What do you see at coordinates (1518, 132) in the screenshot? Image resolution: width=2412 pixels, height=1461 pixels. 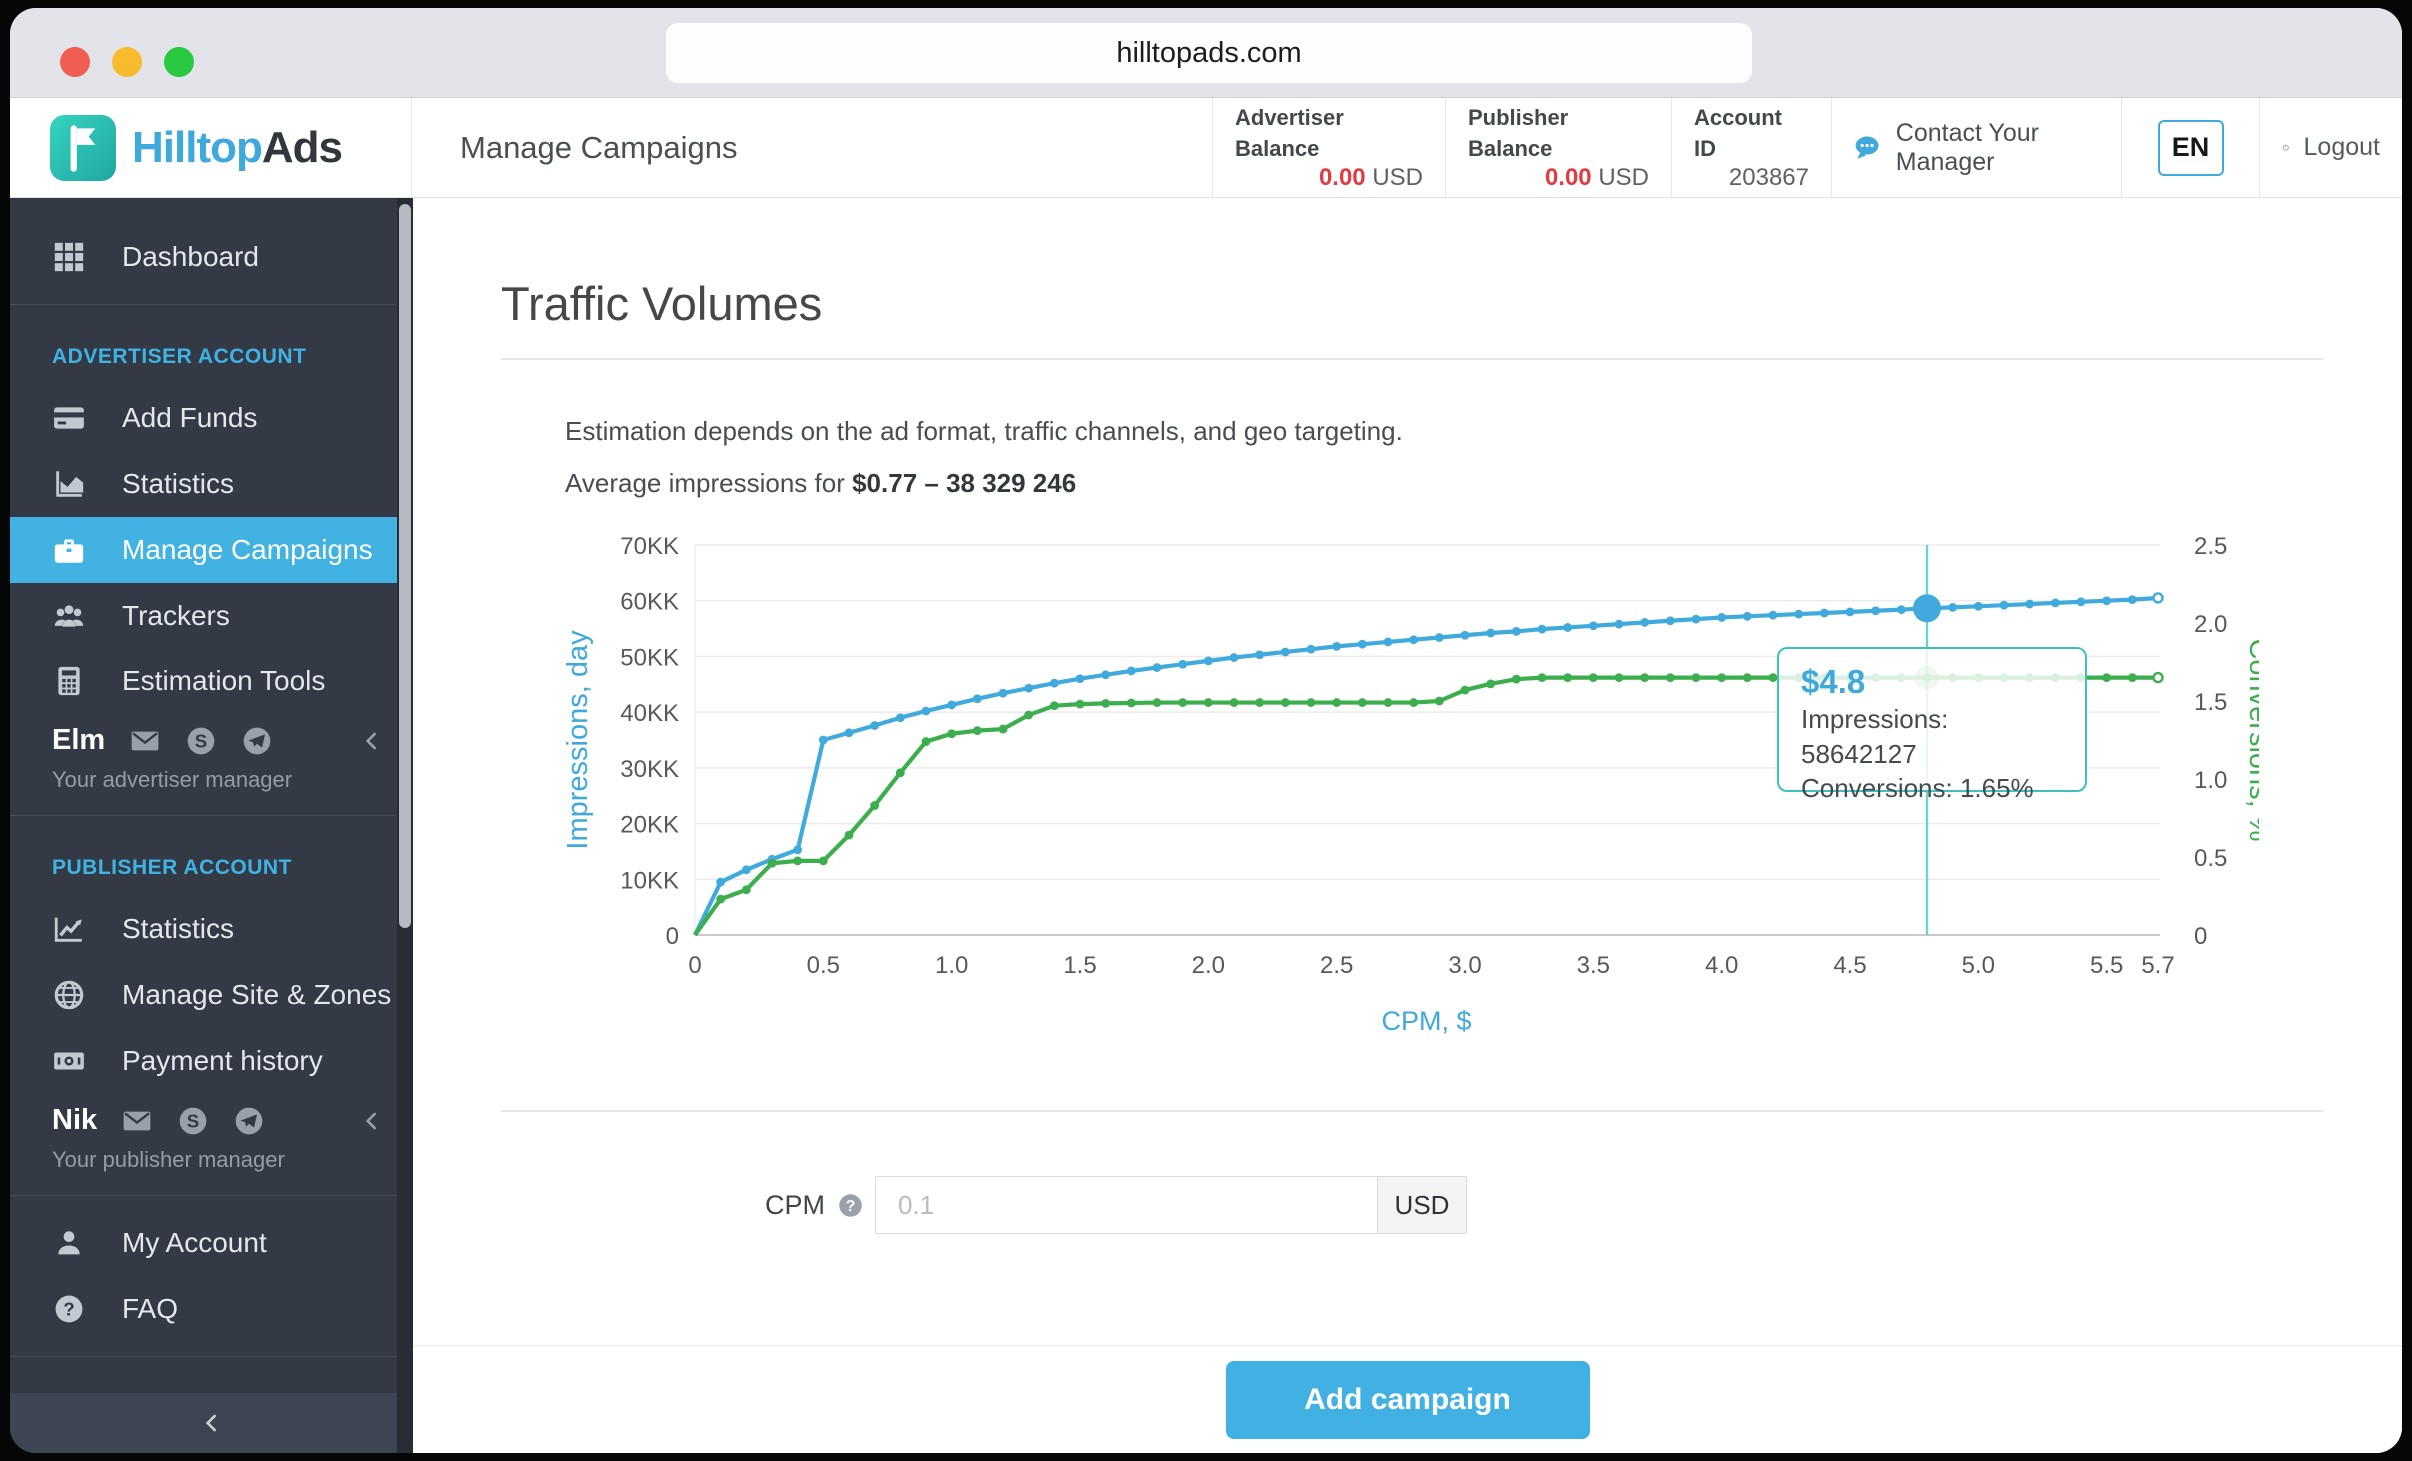 I see `publisher-balance-label: Publisher Balance` at bounding box center [1518, 132].